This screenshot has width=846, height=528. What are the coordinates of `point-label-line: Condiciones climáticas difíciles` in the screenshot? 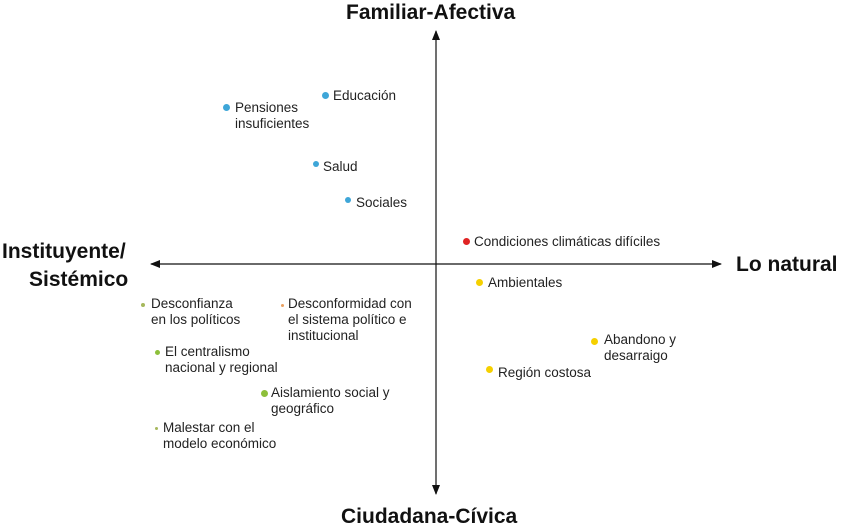 It's located at (567, 241).